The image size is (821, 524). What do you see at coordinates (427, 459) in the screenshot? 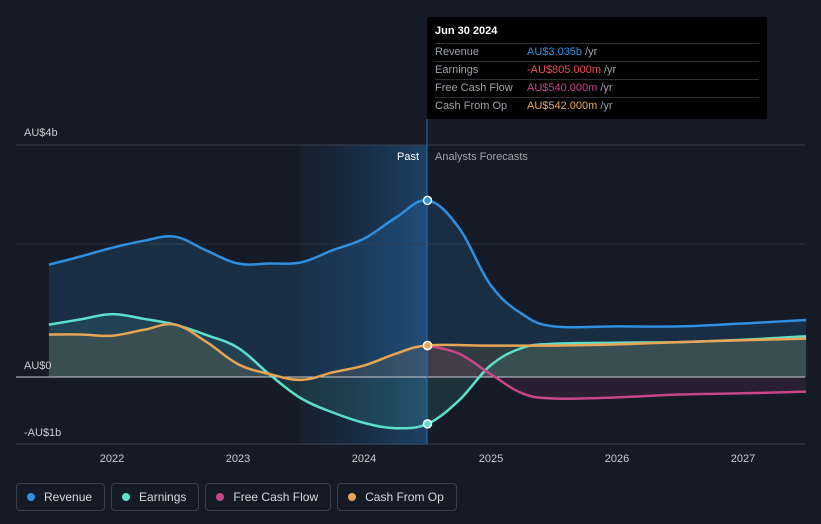
I see `x-axis-ticks: 2022 2023 2024 2025 2026 2027` at bounding box center [427, 459].